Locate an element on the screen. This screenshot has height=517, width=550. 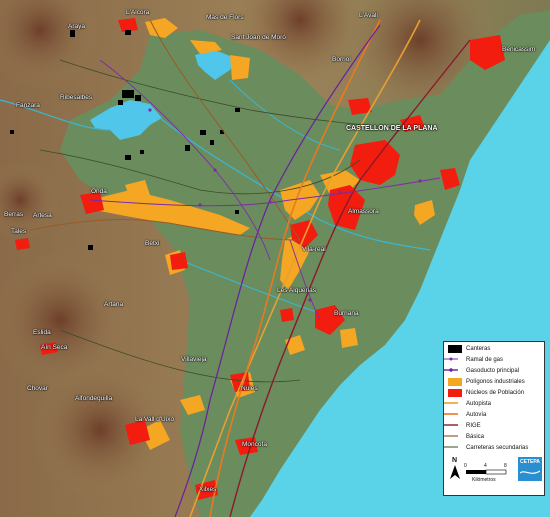
reservoir-sichar is located at coordinates (126, 120).